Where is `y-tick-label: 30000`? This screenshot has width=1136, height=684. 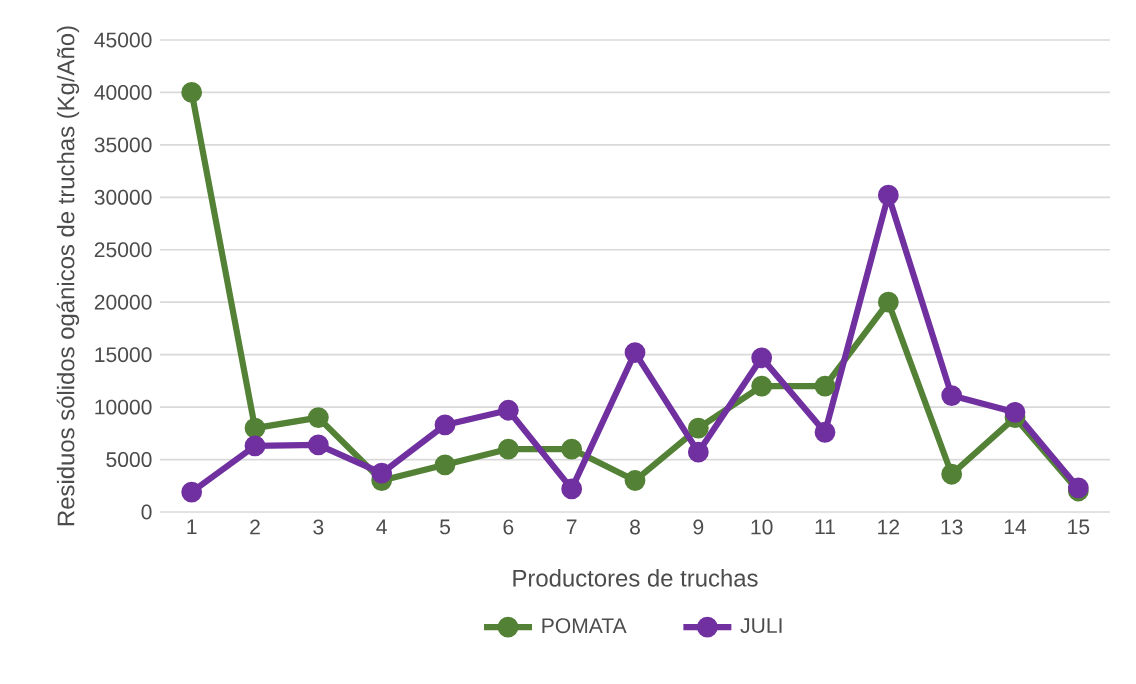
y-tick-label: 30000 is located at coordinates (123, 197).